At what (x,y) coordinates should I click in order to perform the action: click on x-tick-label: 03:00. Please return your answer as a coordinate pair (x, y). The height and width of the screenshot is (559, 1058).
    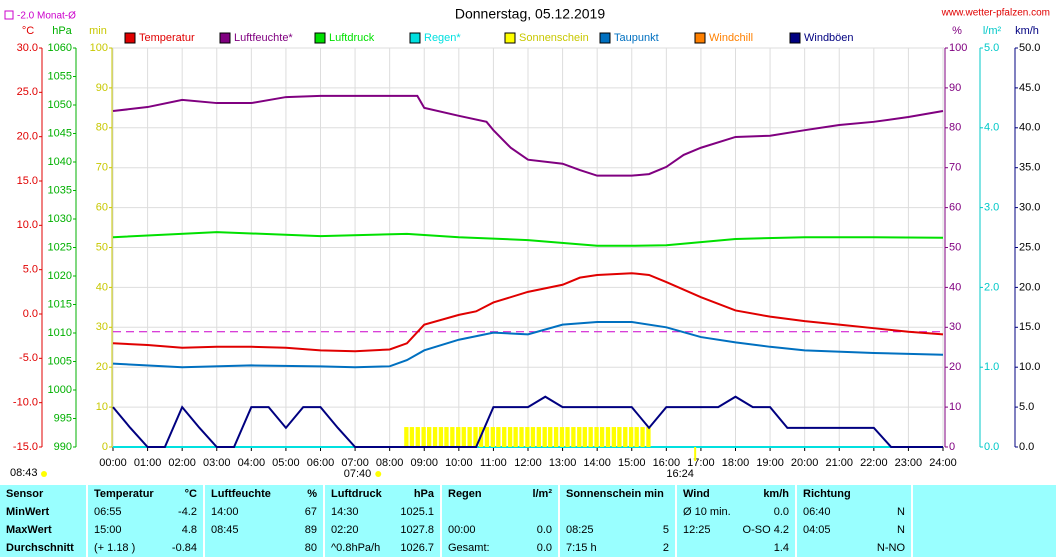
    Looking at the image, I should click on (217, 463).